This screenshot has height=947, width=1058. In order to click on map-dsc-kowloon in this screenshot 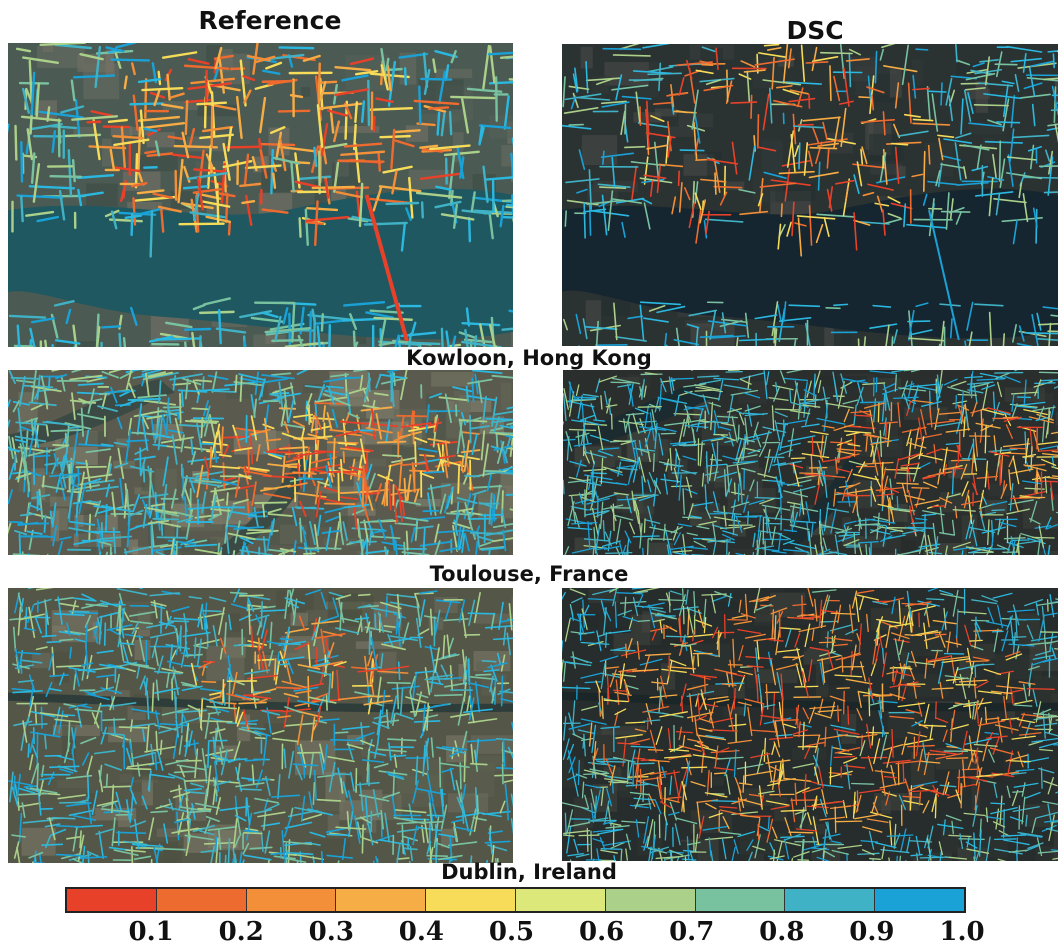, I will do `click(810, 195)`.